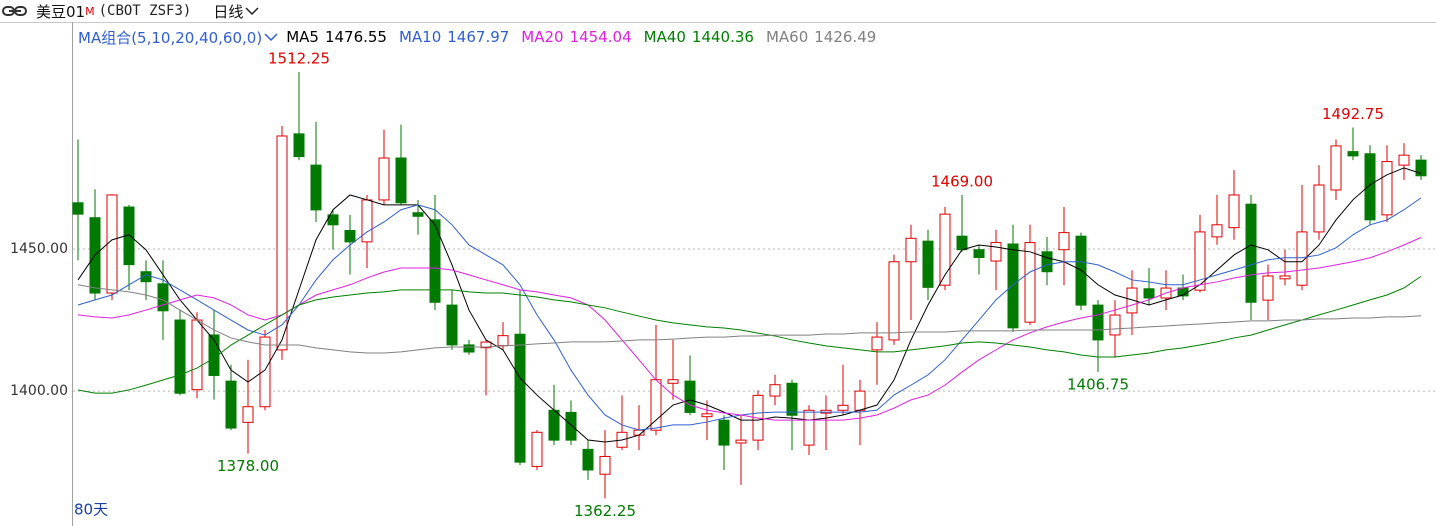  I want to click on y-tick-label: 1450.00, so click(39, 249).